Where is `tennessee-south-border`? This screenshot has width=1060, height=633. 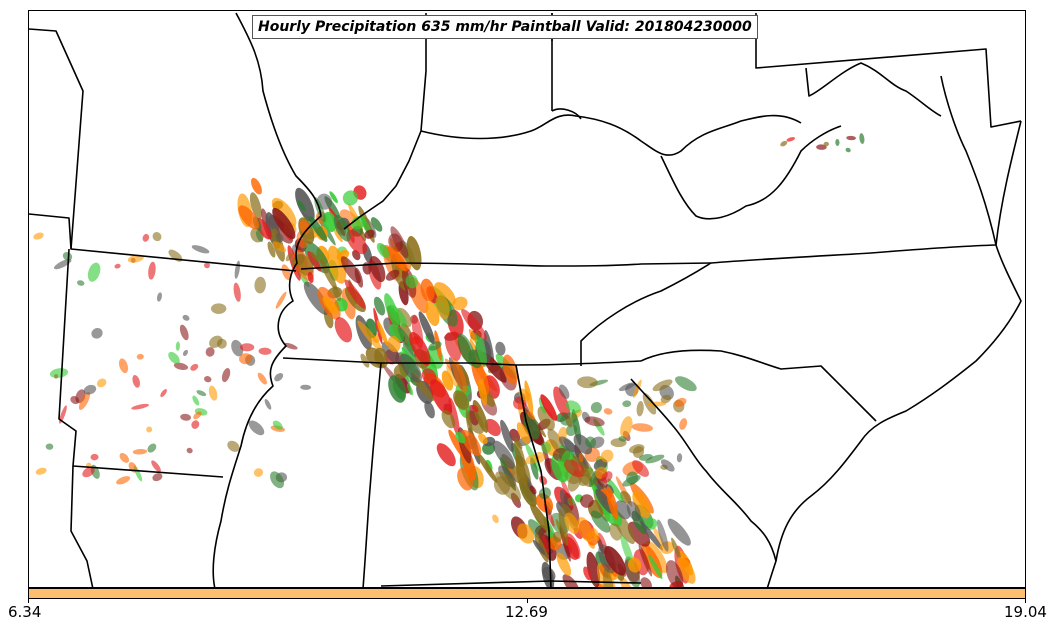
tennessee-south-border is located at coordinates (462, 361).